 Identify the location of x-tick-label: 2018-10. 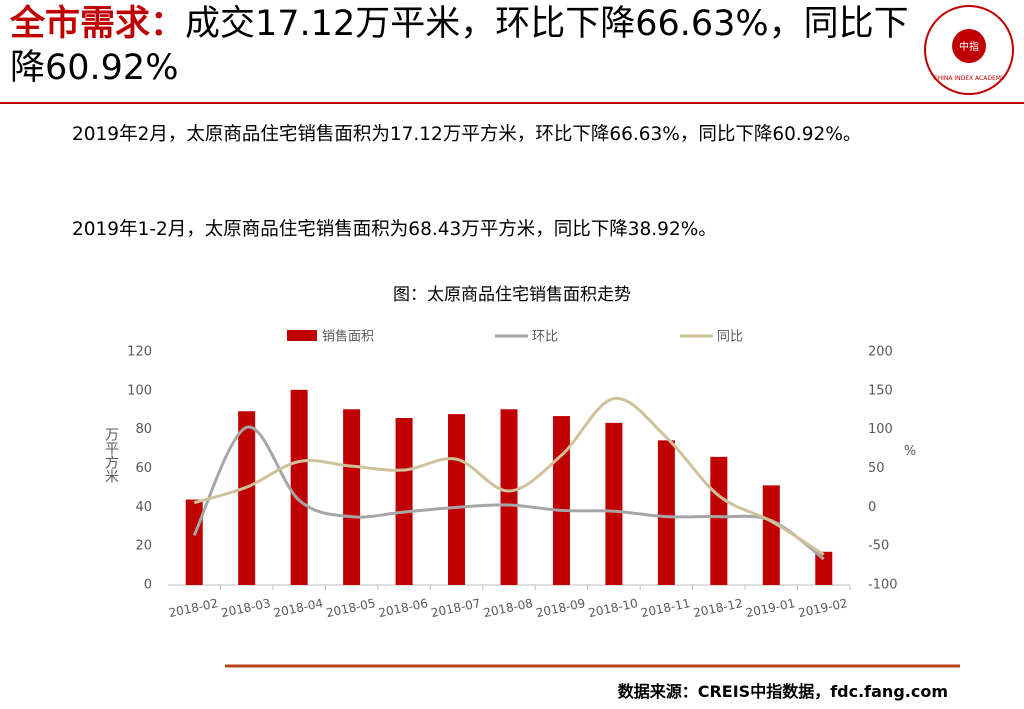
(613, 608).